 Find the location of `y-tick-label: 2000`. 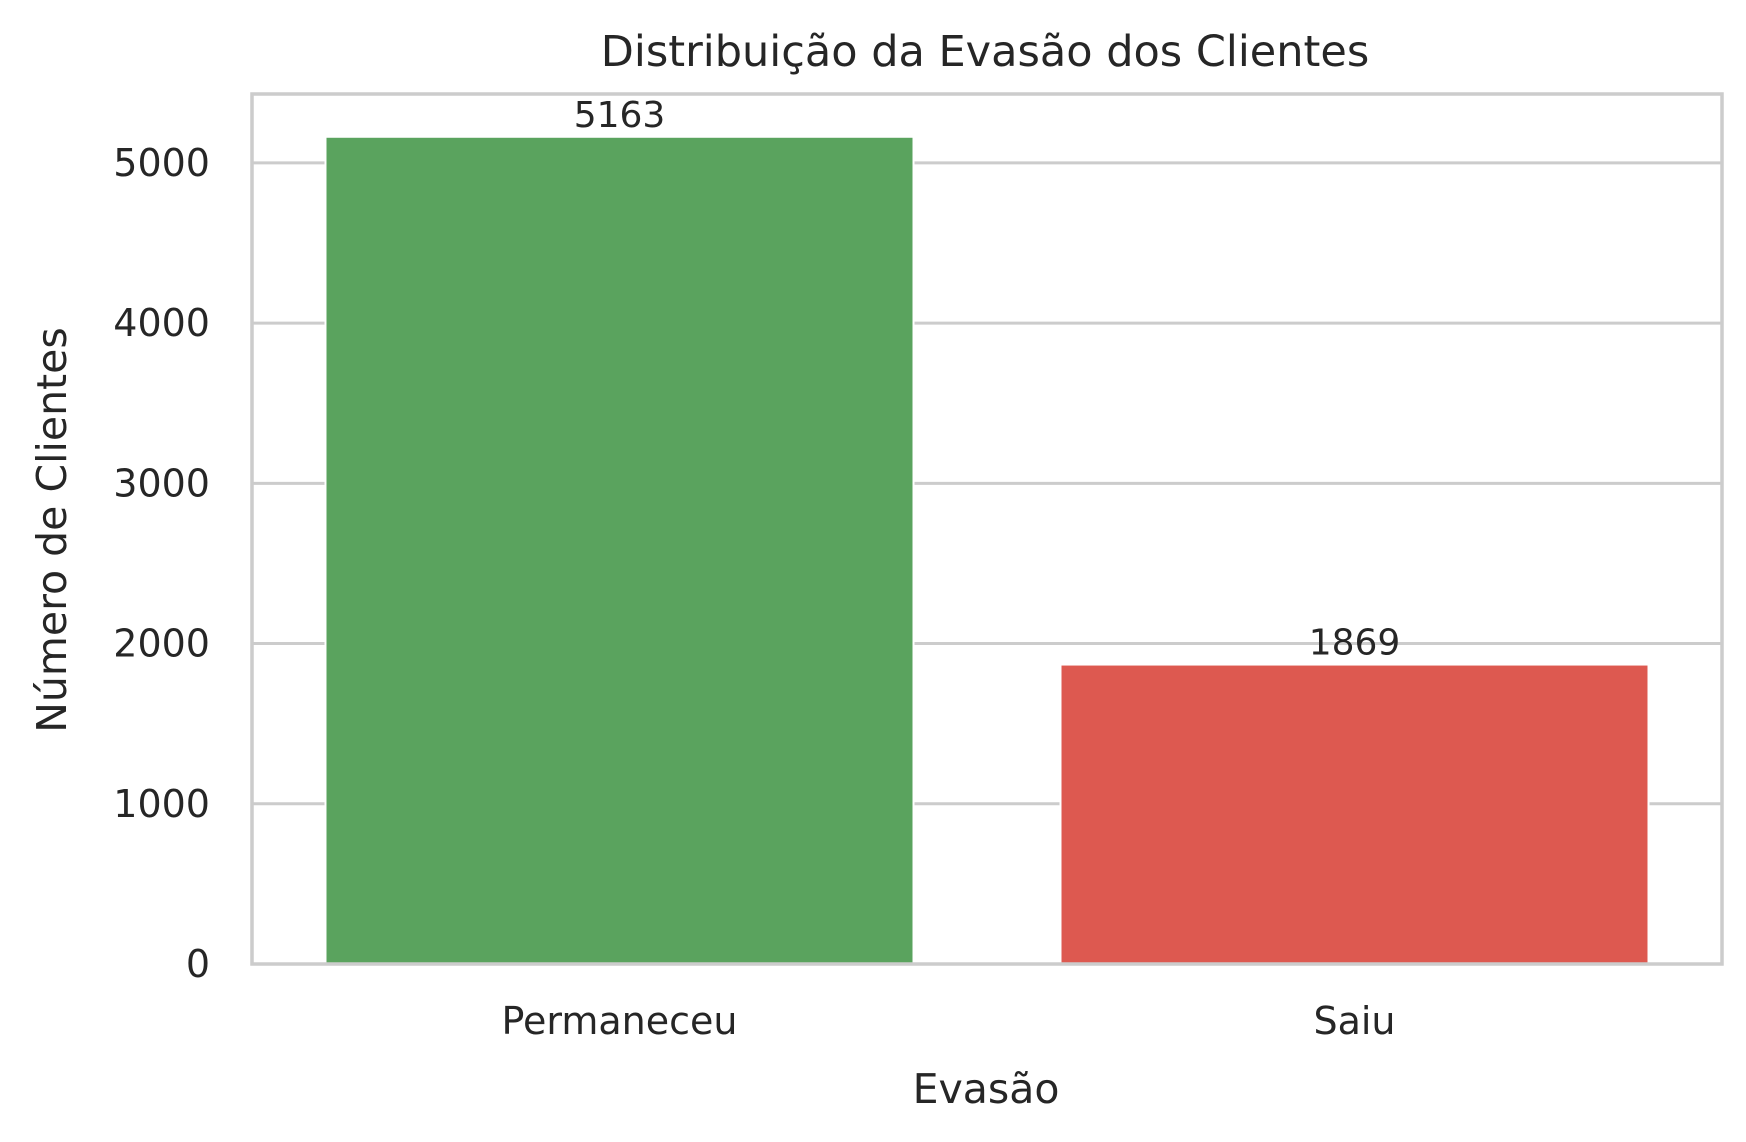

y-tick-label: 2000 is located at coordinates (161, 644).